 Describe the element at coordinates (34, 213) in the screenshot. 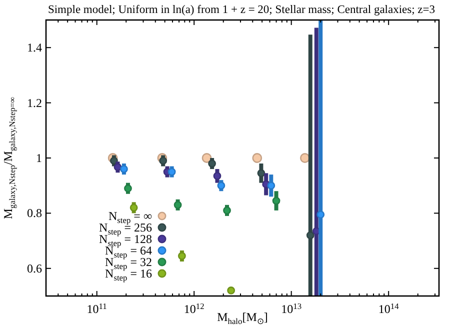

I see `y-tick-label: 0.8` at that location.